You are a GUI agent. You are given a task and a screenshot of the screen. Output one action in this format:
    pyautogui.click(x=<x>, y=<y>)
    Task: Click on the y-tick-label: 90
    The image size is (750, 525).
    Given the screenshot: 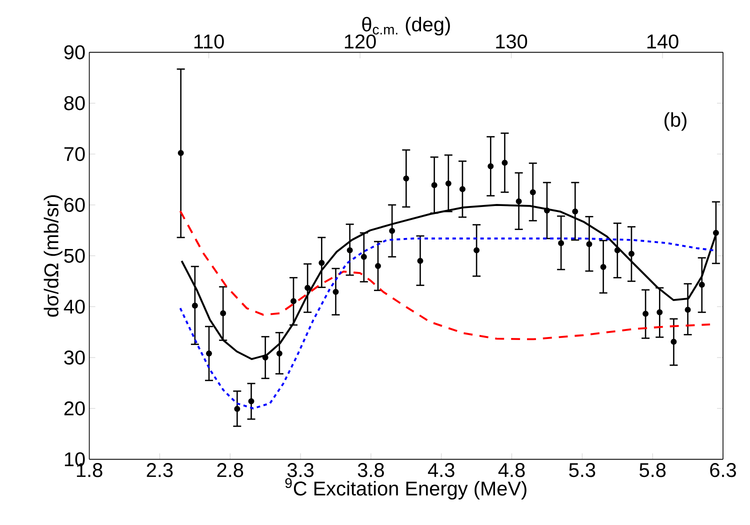 What is the action you would take?
    pyautogui.click(x=74, y=52)
    